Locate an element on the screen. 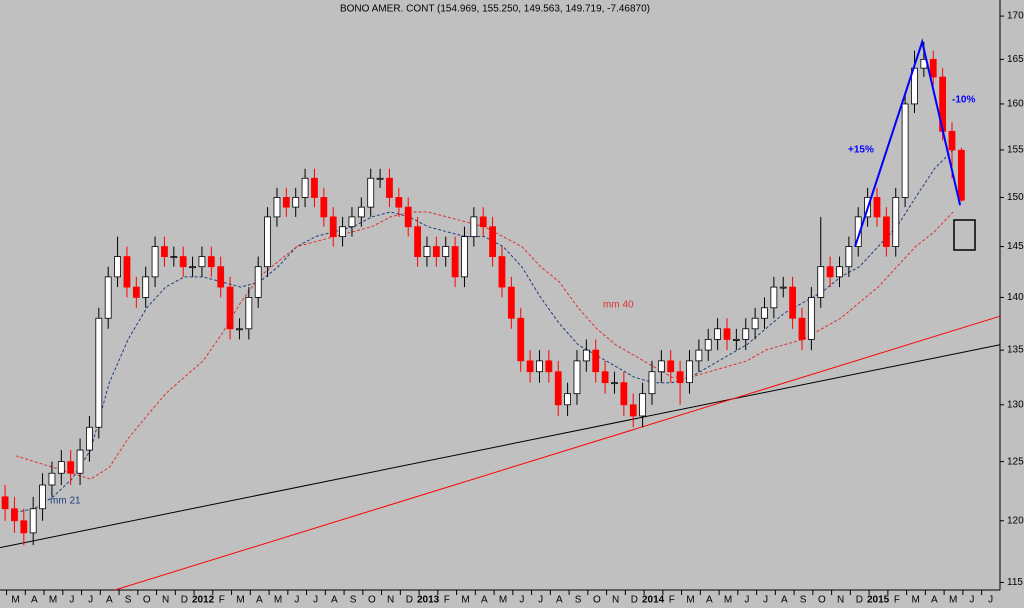 The width and height of the screenshot is (1024, 608). x-tick-label: 2015 is located at coordinates (878, 600).